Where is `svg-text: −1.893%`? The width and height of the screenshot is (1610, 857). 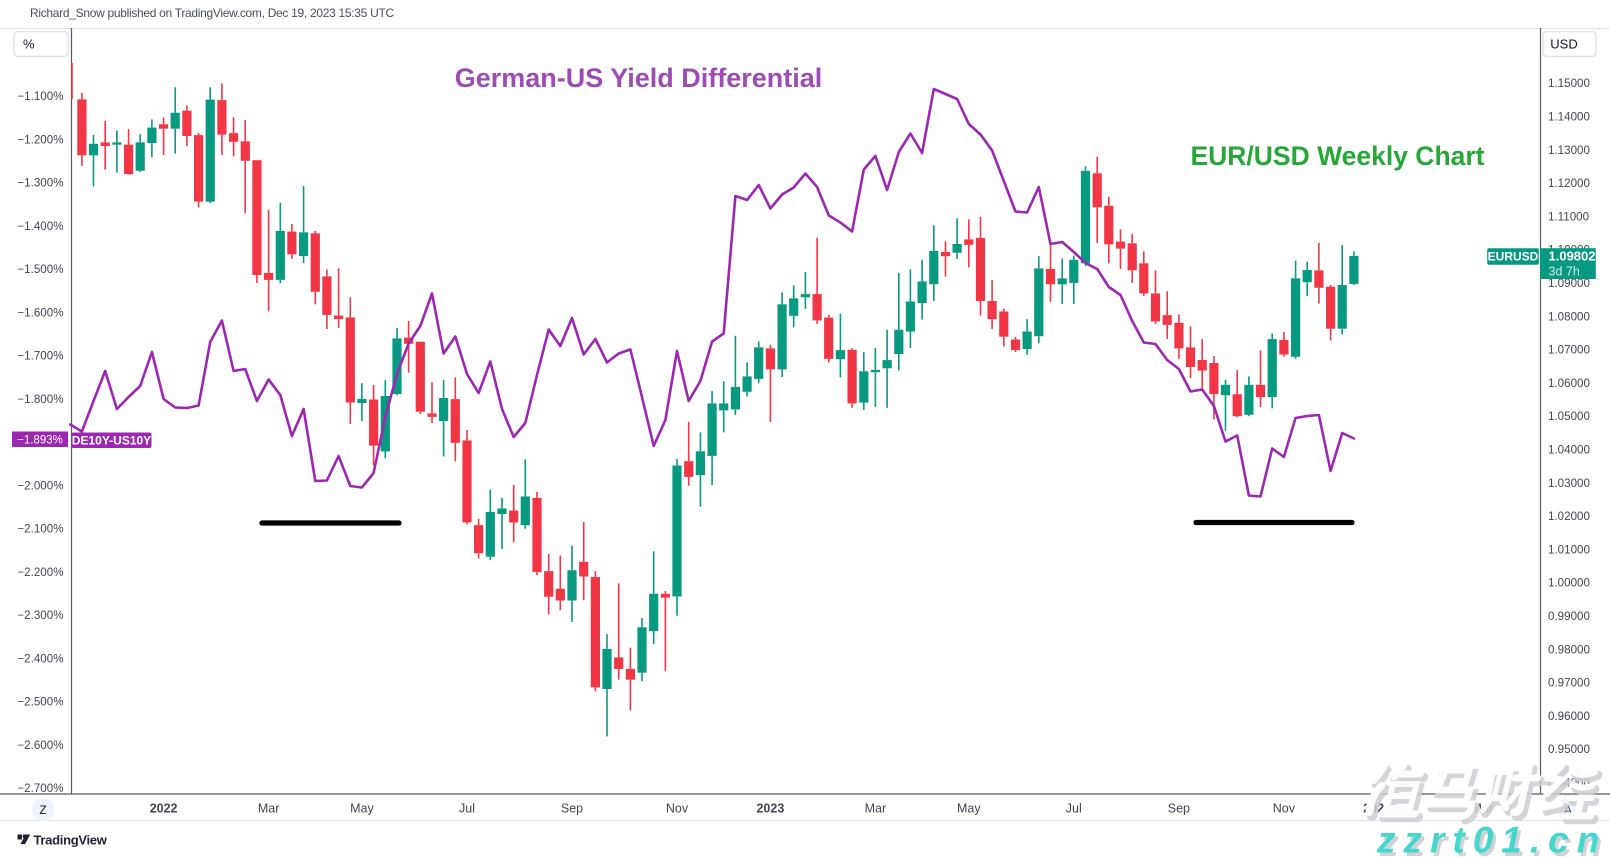
svg-text: −1.893% is located at coordinates (40, 440).